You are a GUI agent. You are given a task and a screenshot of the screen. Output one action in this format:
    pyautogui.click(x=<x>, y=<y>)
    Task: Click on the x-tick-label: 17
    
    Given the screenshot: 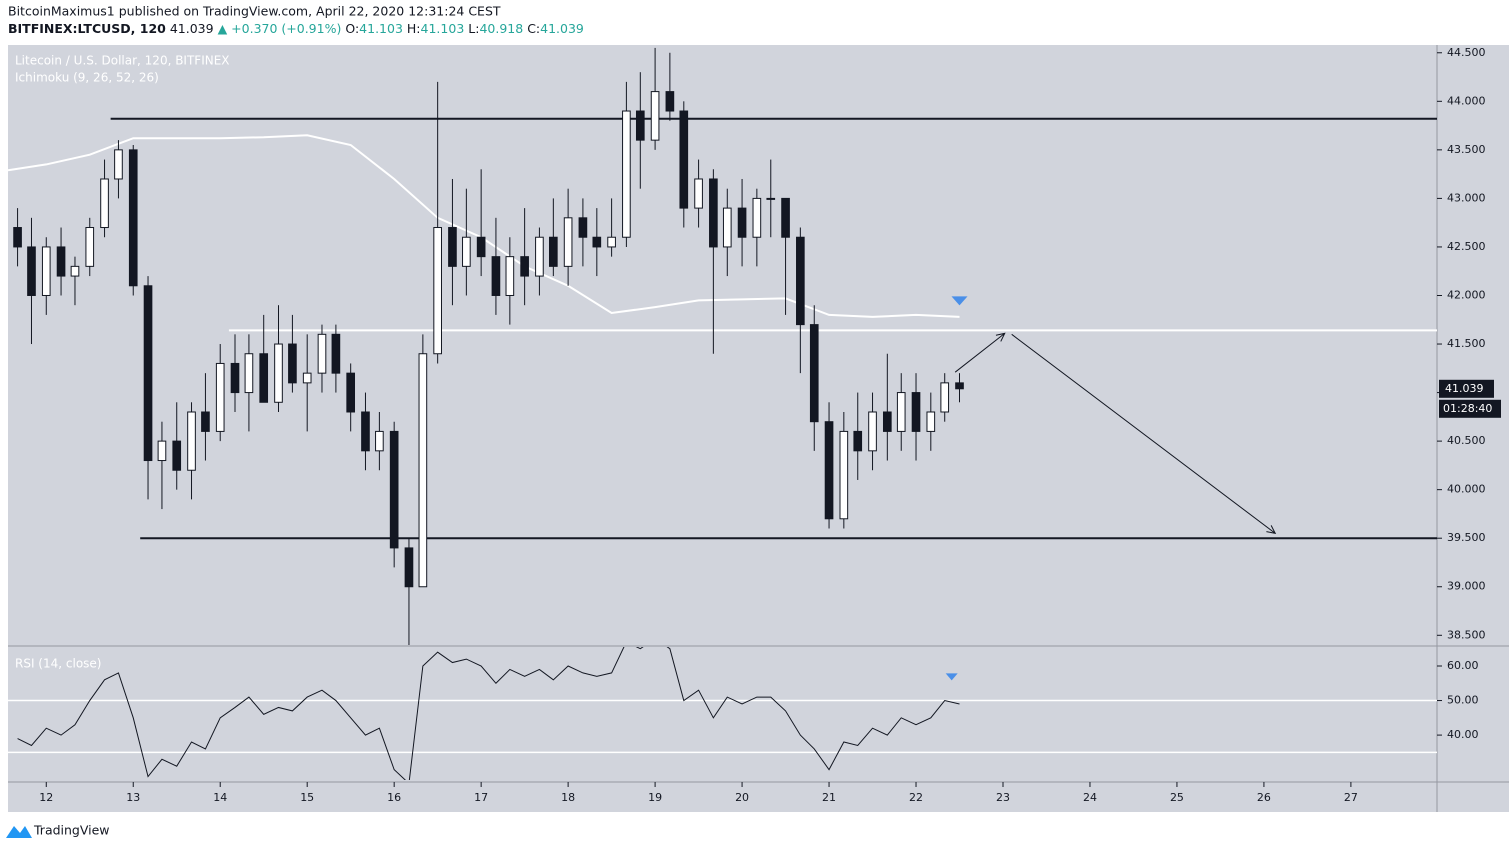 What is the action you would take?
    pyautogui.click(x=481, y=797)
    